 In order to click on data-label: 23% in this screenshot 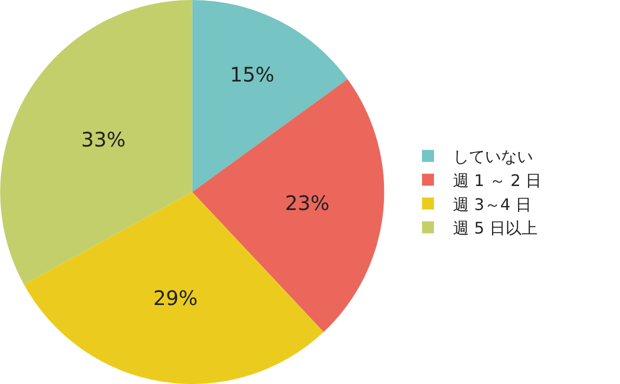, I will do `click(307, 202)`.